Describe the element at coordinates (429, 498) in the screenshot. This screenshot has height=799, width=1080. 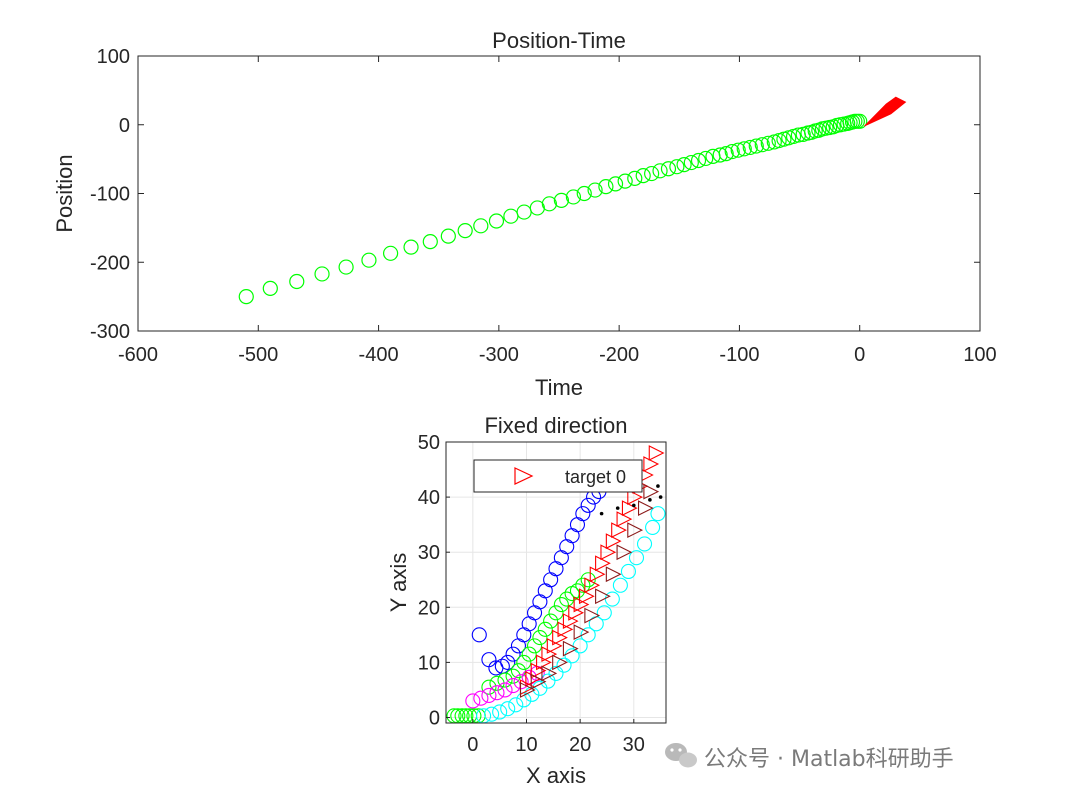
I see `y-tick-label: 40` at that location.